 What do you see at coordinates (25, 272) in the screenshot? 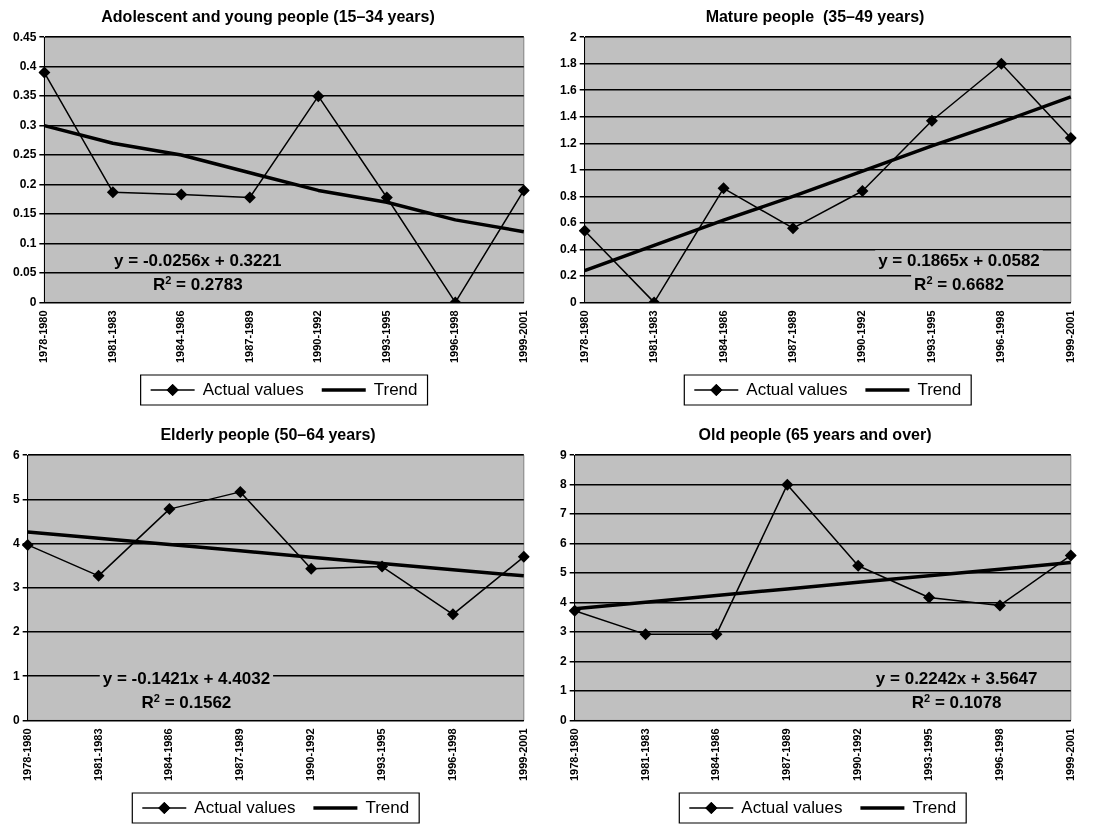
I see `y-tick-label: 0.05` at bounding box center [25, 272].